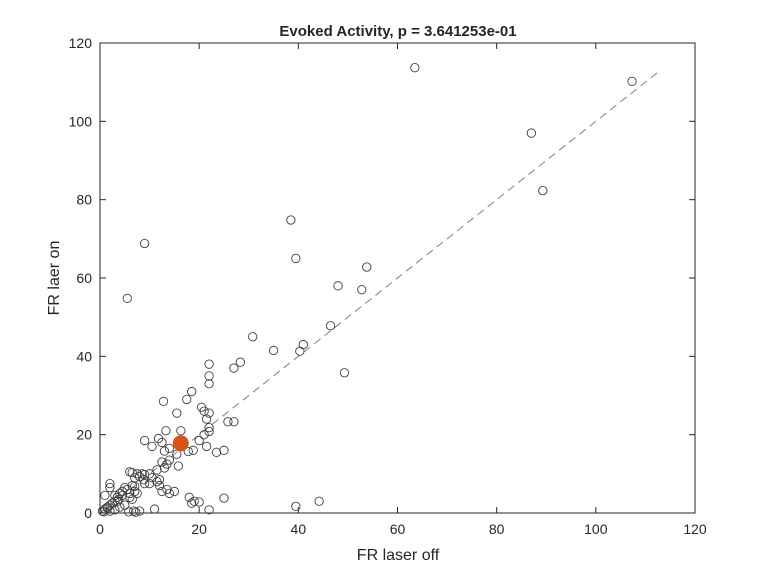 Image resolution: width=768 pixels, height=576 pixels. What do you see at coordinates (84, 435) in the screenshot?
I see `y-tick-label: 20` at bounding box center [84, 435].